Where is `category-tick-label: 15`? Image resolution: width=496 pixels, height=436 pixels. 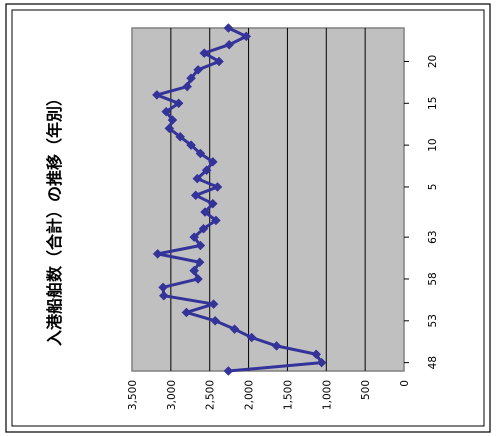 category-tick-label: 15 is located at coordinates (433, 103).